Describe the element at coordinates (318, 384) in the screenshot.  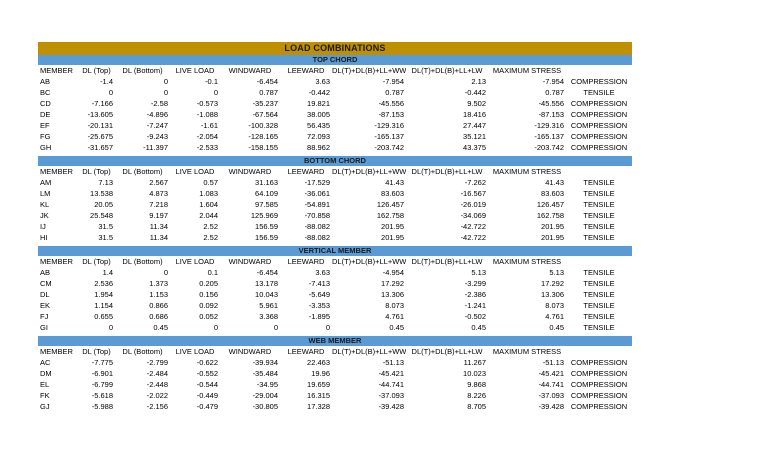
I see `value-cell: 19.659` at that location.